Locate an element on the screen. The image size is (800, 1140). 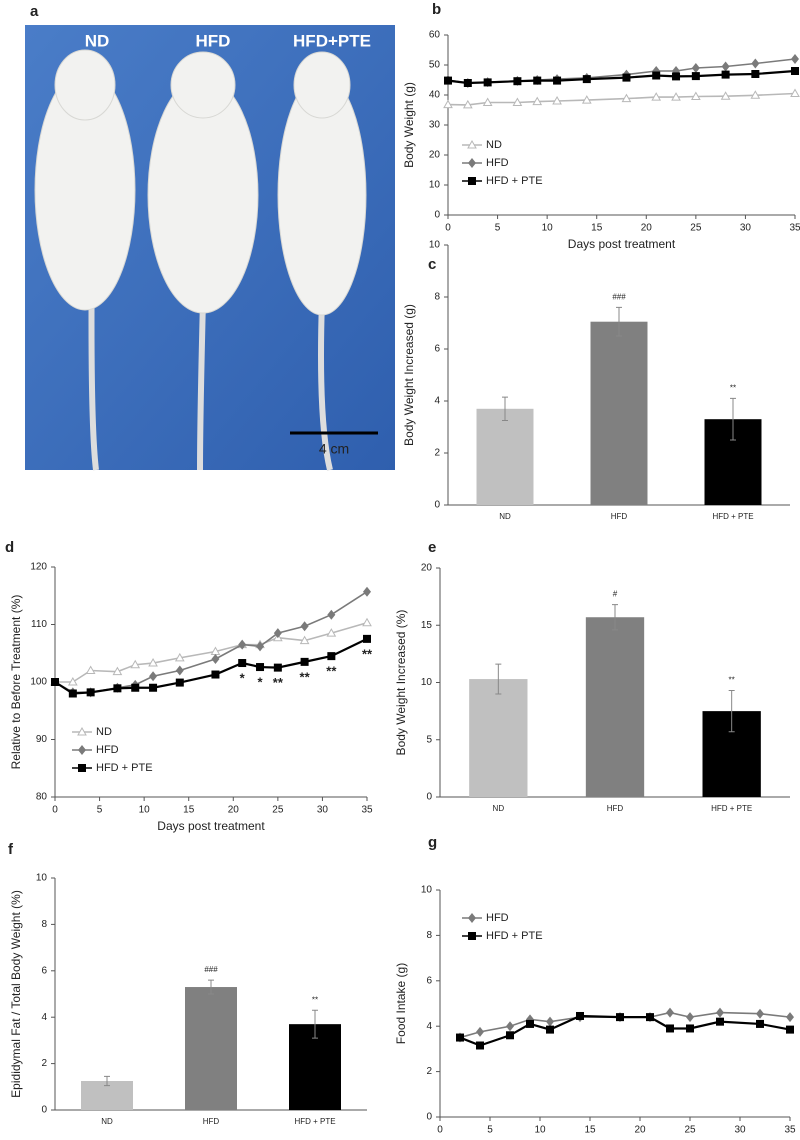
bar is located at coordinates (211, 1048).